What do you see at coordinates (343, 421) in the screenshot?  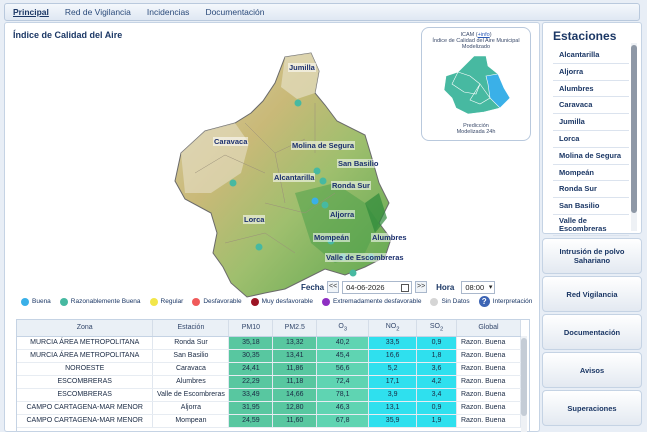 I see `cell-o3: 67,8` at bounding box center [343, 421].